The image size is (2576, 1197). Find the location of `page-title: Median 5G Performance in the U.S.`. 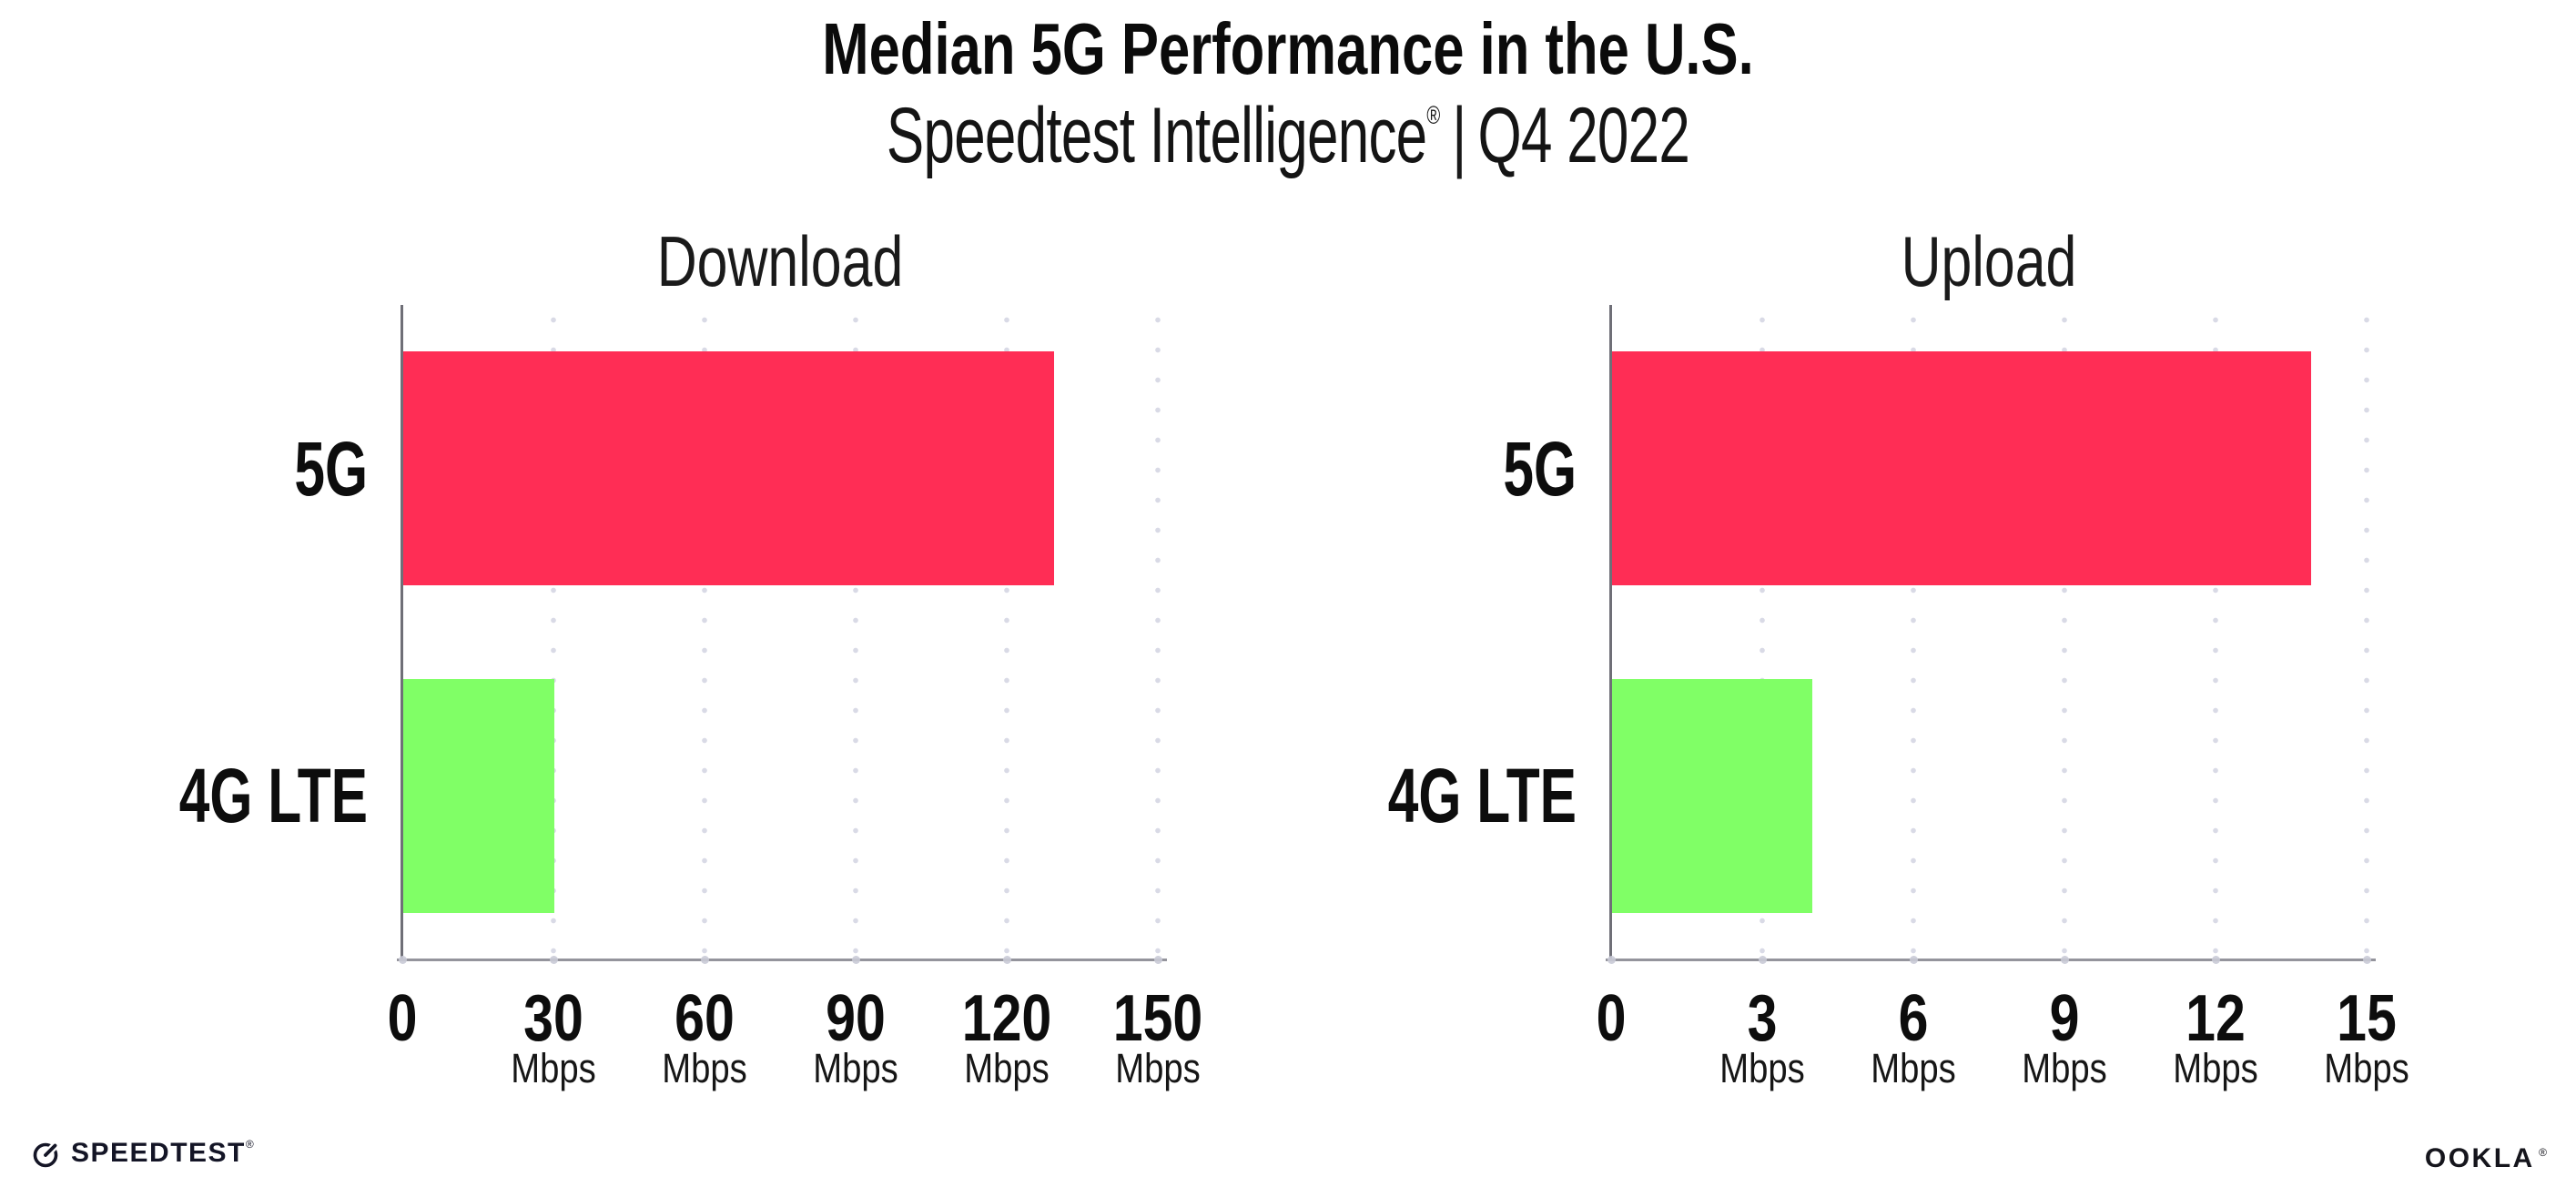

page-title: Median 5G Performance in the U.S. is located at coordinates (1288, 48).